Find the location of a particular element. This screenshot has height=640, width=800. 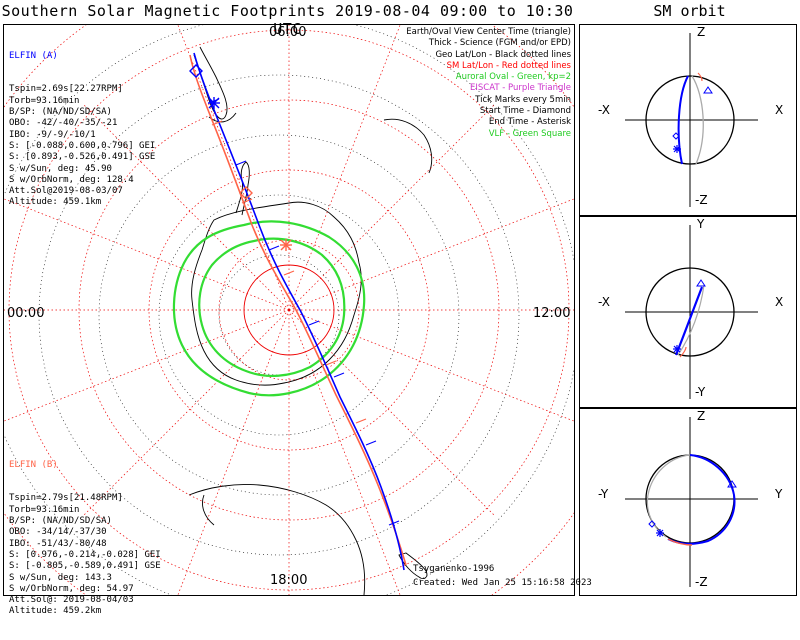

orbit-yz-bottom: -Z is located at coordinates (701, 582).